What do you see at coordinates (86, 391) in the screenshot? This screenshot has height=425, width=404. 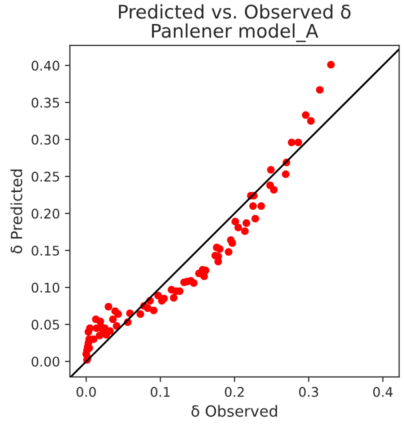 I see `x-tick-label: 0.0` at bounding box center [86, 391].